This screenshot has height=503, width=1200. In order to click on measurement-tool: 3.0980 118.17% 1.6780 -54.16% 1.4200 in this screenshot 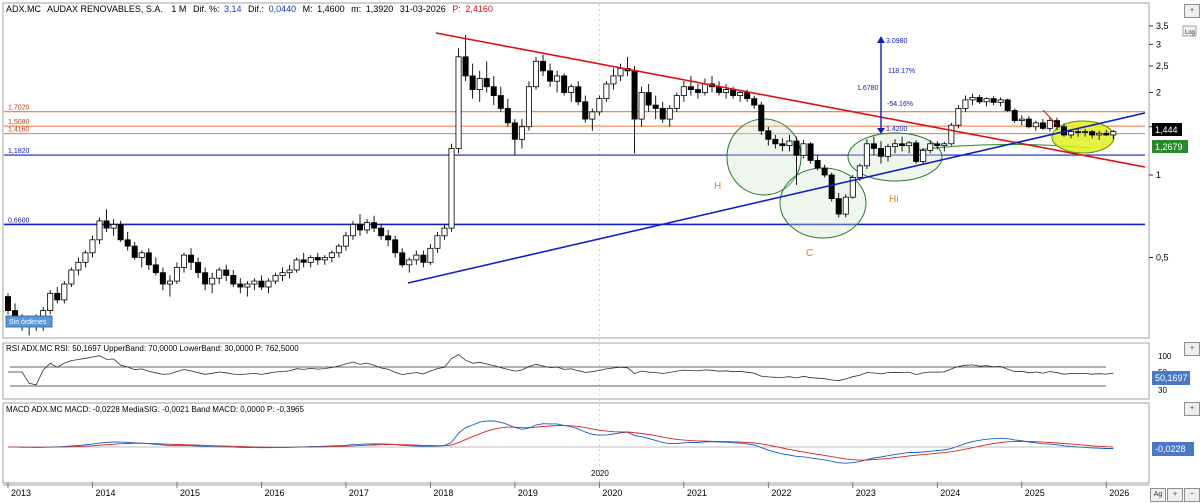, I will do `click(886, 85)`.